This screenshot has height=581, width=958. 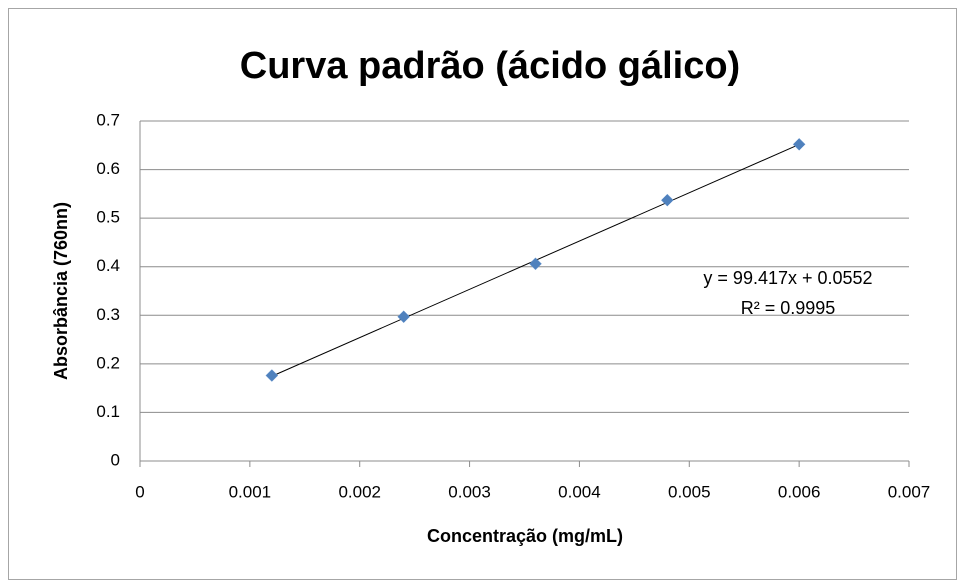 I want to click on y-tick-label: 0.5, so click(x=108, y=217).